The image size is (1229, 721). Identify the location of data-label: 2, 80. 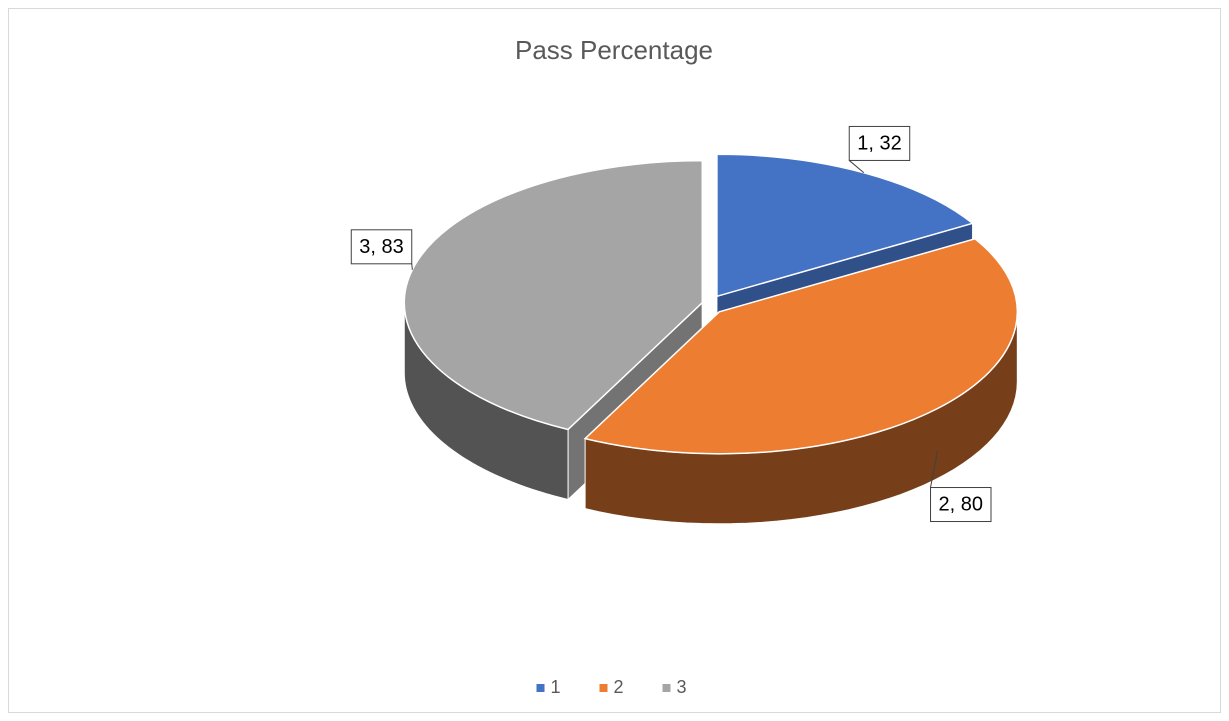
(961, 505).